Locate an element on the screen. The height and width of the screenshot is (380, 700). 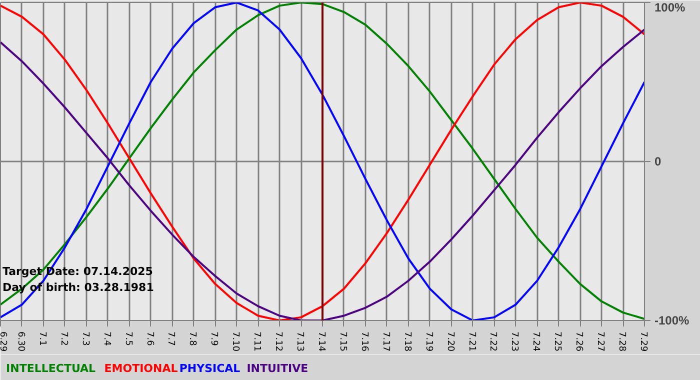
x-tick-label: 7.2 is located at coordinates (63, 339).